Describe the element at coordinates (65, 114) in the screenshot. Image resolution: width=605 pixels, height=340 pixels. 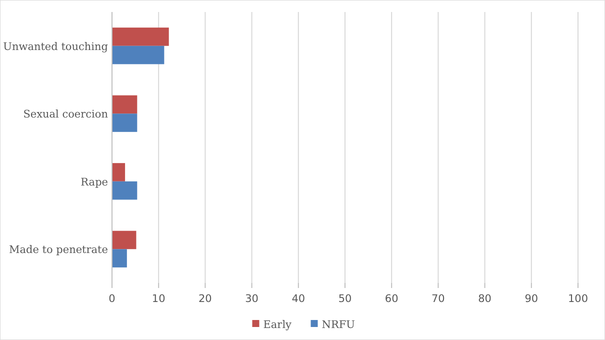
I see `y-tick-label: Sexual coercion` at that location.